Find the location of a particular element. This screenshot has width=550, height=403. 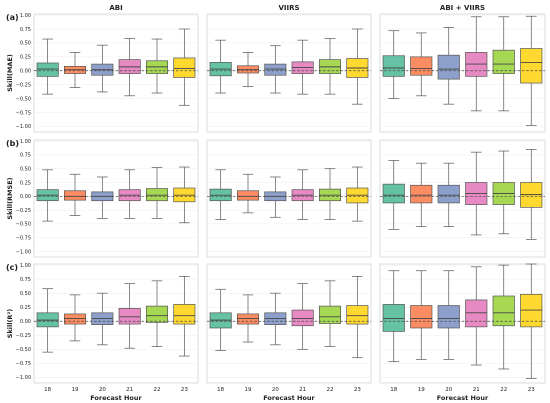

row-label: (c) is located at coordinates (12, 267).